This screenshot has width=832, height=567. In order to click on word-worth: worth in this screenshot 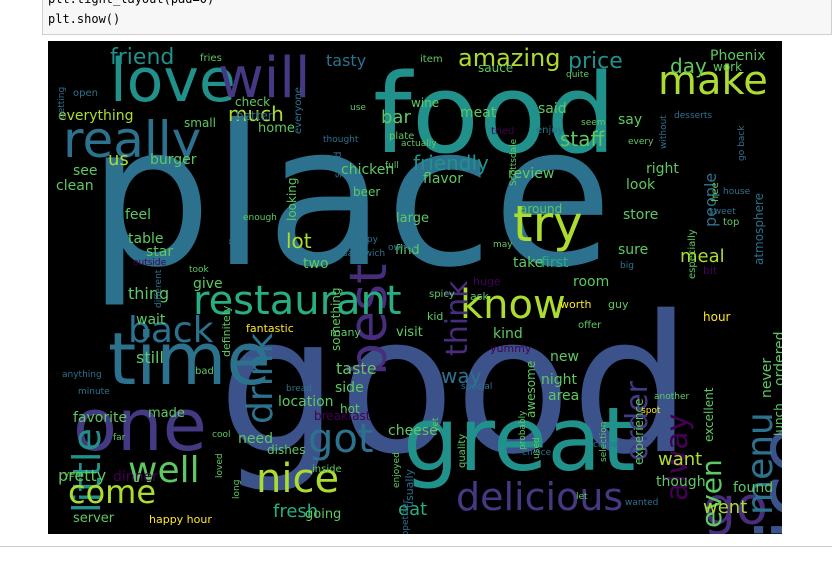, I will do `click(576, 304)`.